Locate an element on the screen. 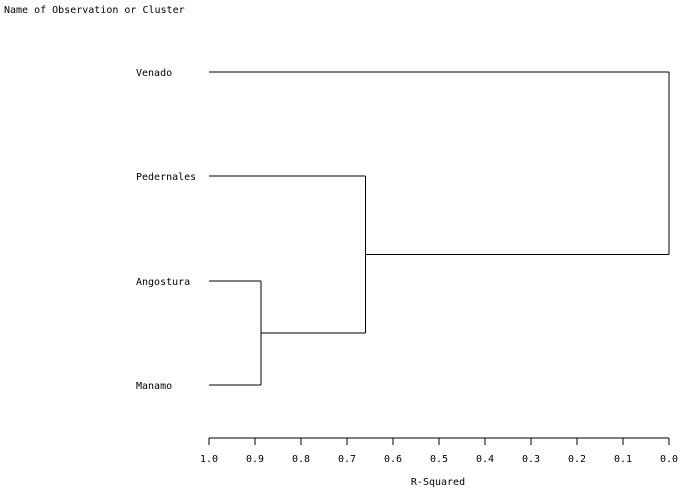  x-tick-label-0: 1.0 is located at coordinates (209, 459).